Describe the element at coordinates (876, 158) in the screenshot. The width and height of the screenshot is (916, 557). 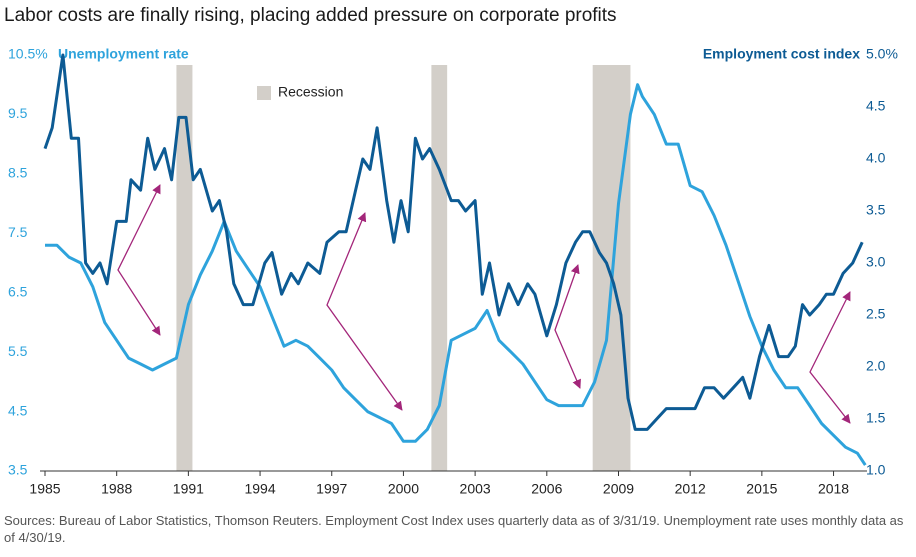
I see `y2-tick-label: 4.0` at that location.